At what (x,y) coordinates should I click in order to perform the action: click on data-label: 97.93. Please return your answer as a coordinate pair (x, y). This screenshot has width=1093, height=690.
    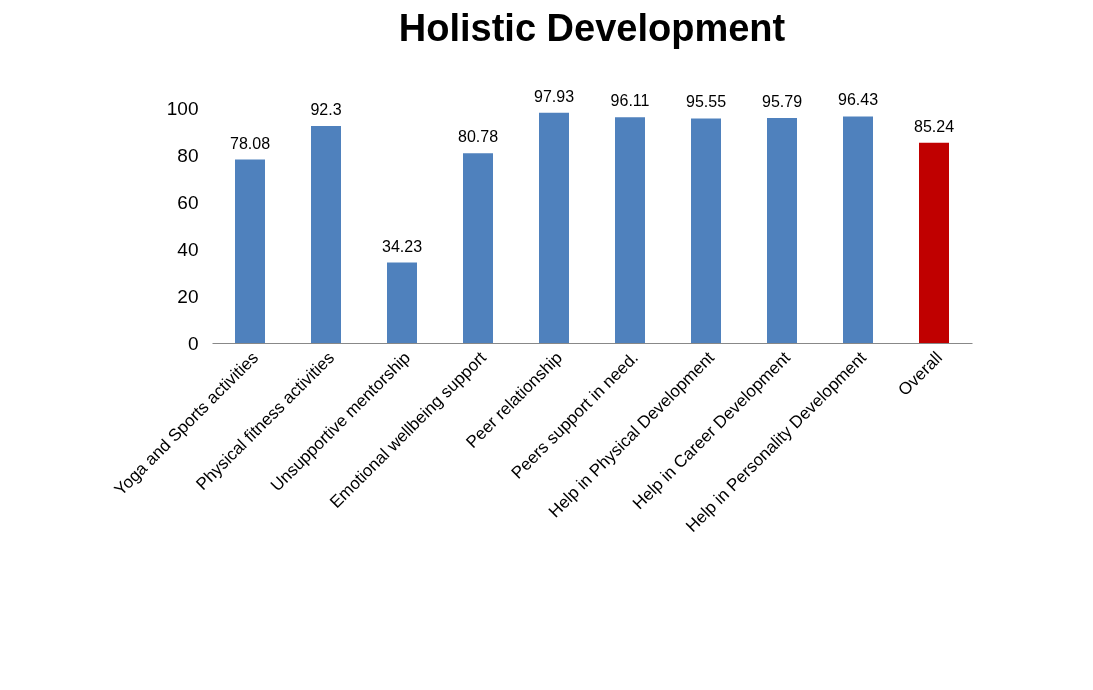
    Looking at the image, I should click on (554, 96).